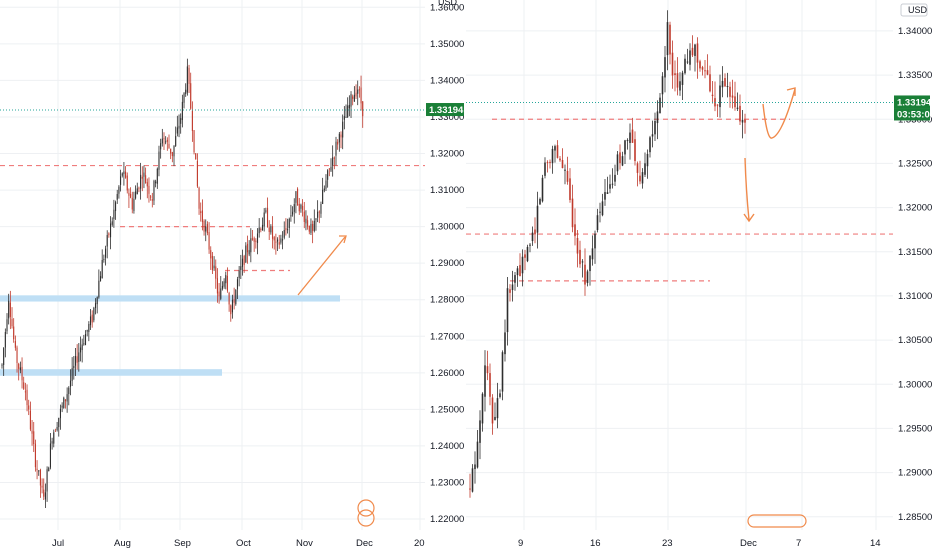 Image resolution: width=932 pixels, height=550 pixels. What do you see at coordinates (779, 113) in the screenshot?
I see `forecast-arrow-bounce` at bounding box center [779, 113].